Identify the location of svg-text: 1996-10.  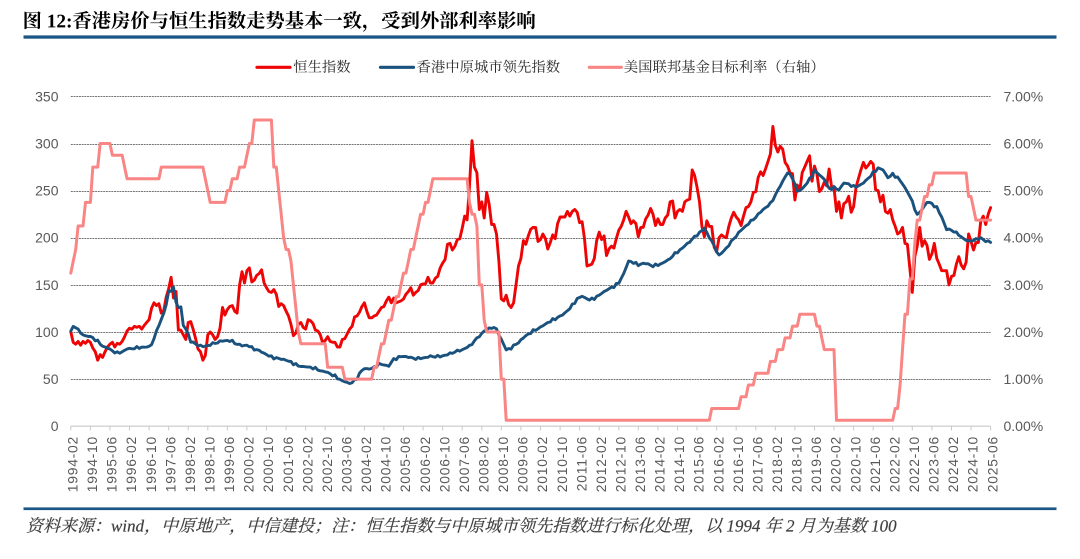
(151, 464).